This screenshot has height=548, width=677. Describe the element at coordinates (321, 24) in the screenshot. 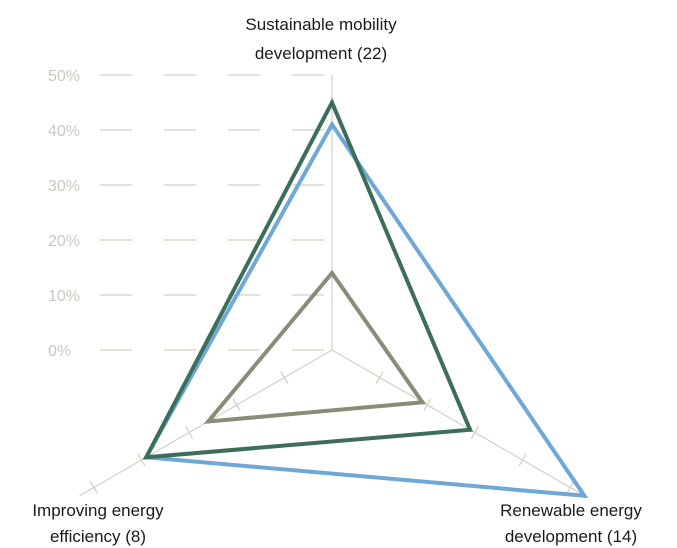

I see `axis-title-sustainable-mobility-line-1: Sustainable mobility` at that location.